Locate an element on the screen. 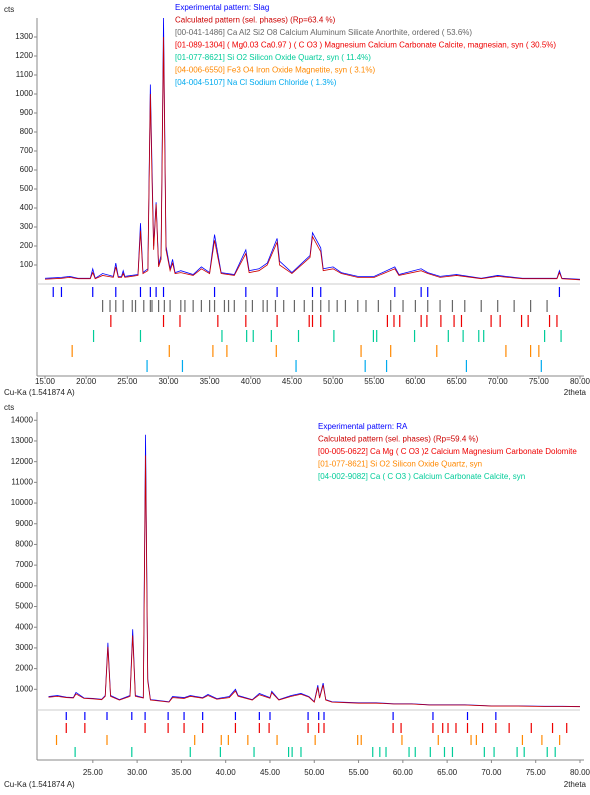 This screenshot has height=795, width=590. y-tick-label: 1300 is located at coordinates (24, 36).